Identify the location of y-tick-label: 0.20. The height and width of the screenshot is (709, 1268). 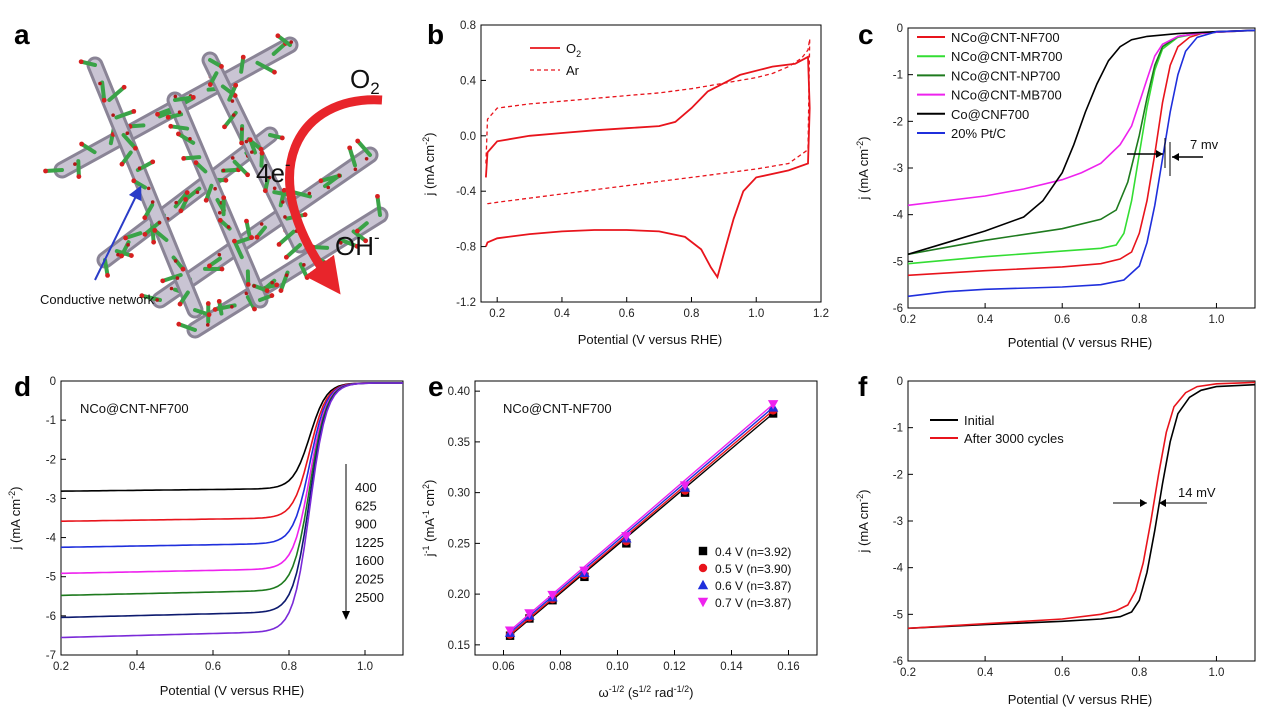
(459, 595).